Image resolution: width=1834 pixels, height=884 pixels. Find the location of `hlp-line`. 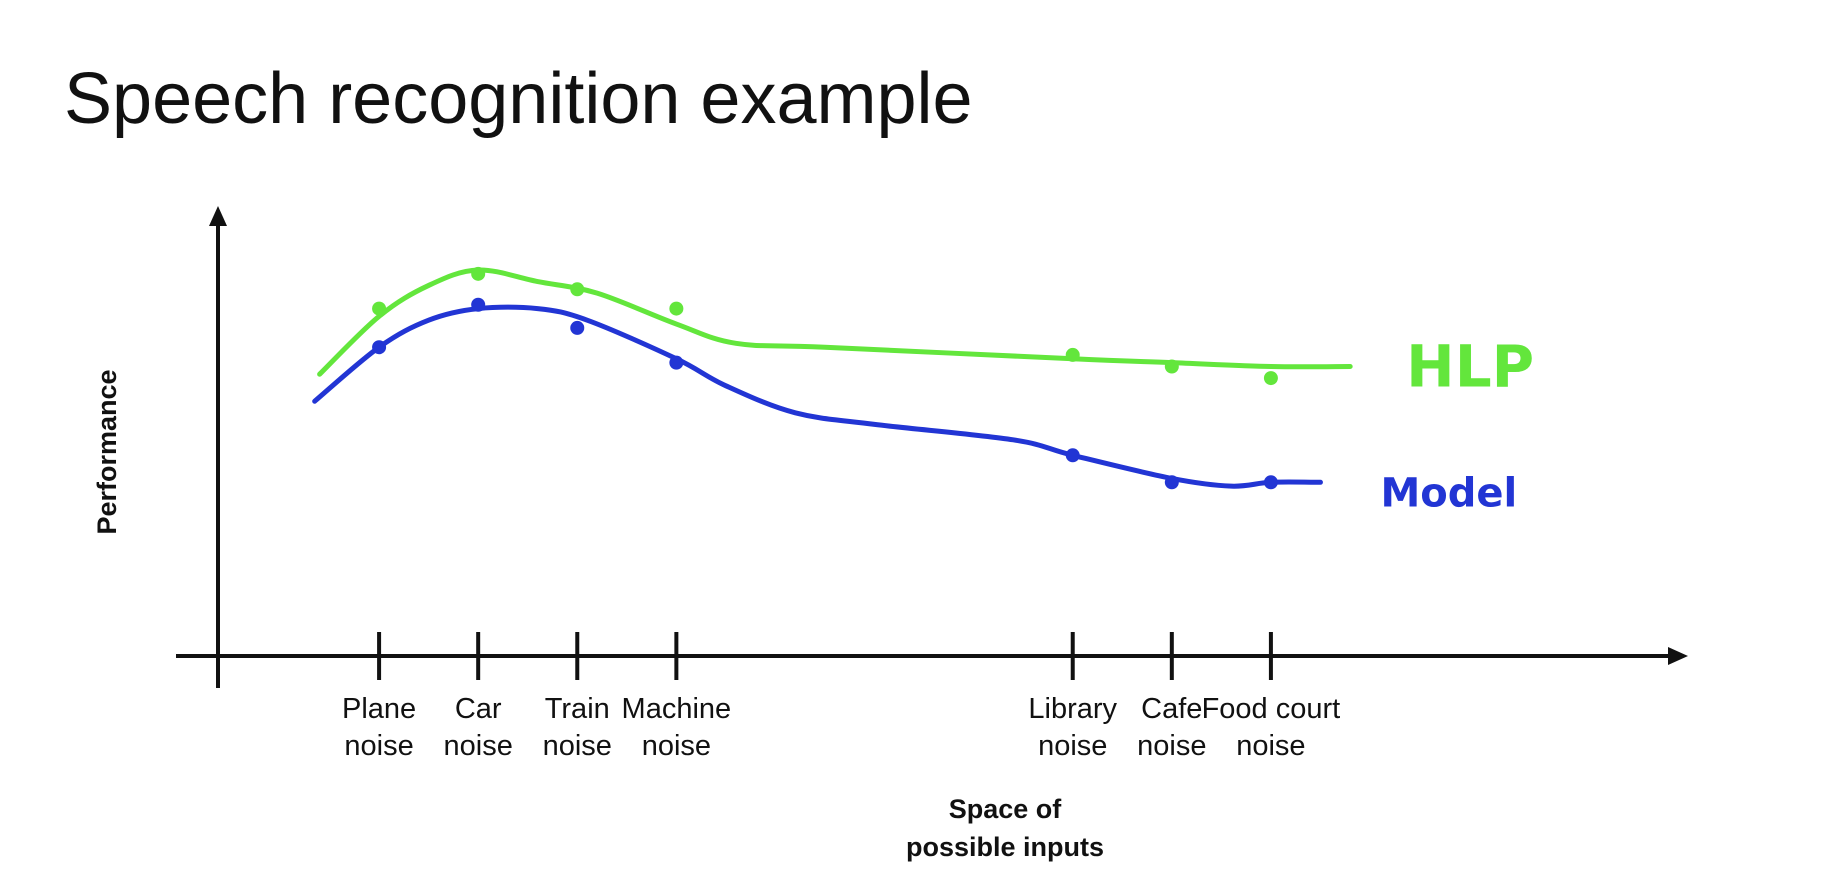

hlp-line is located at coordinates (835, 322).